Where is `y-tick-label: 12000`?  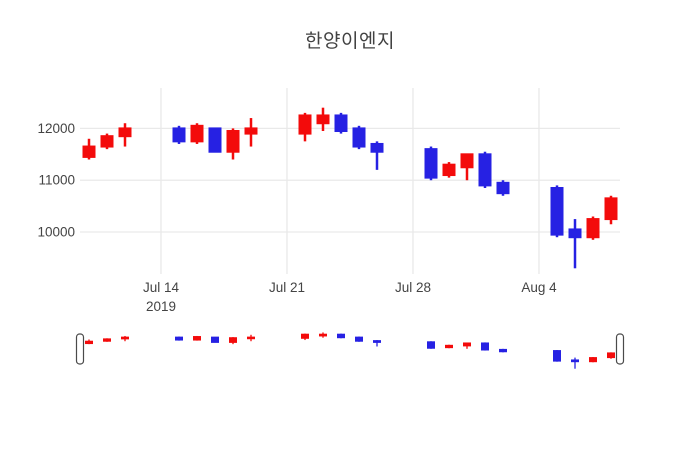
y-tick-label: 12000 is located at coordinates (56, 128).